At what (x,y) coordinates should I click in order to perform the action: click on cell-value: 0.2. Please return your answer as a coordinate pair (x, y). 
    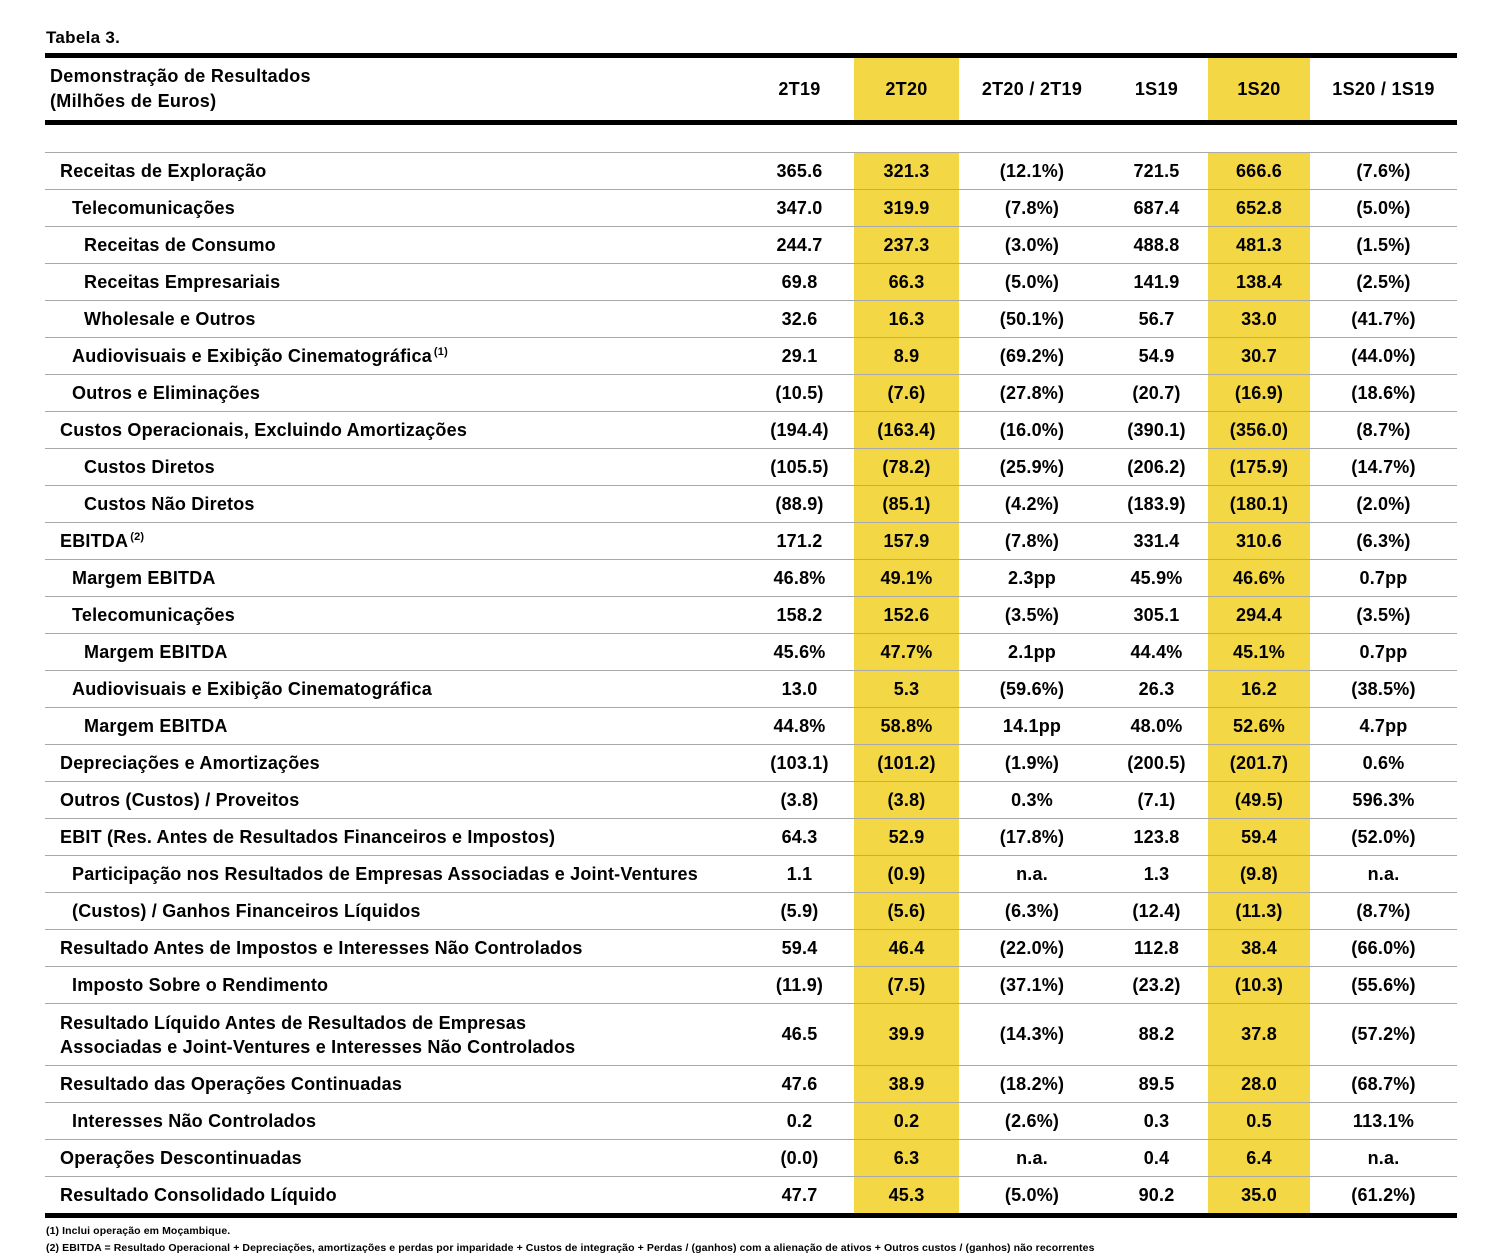
    Looking at the image, I should click on (799, 1120).